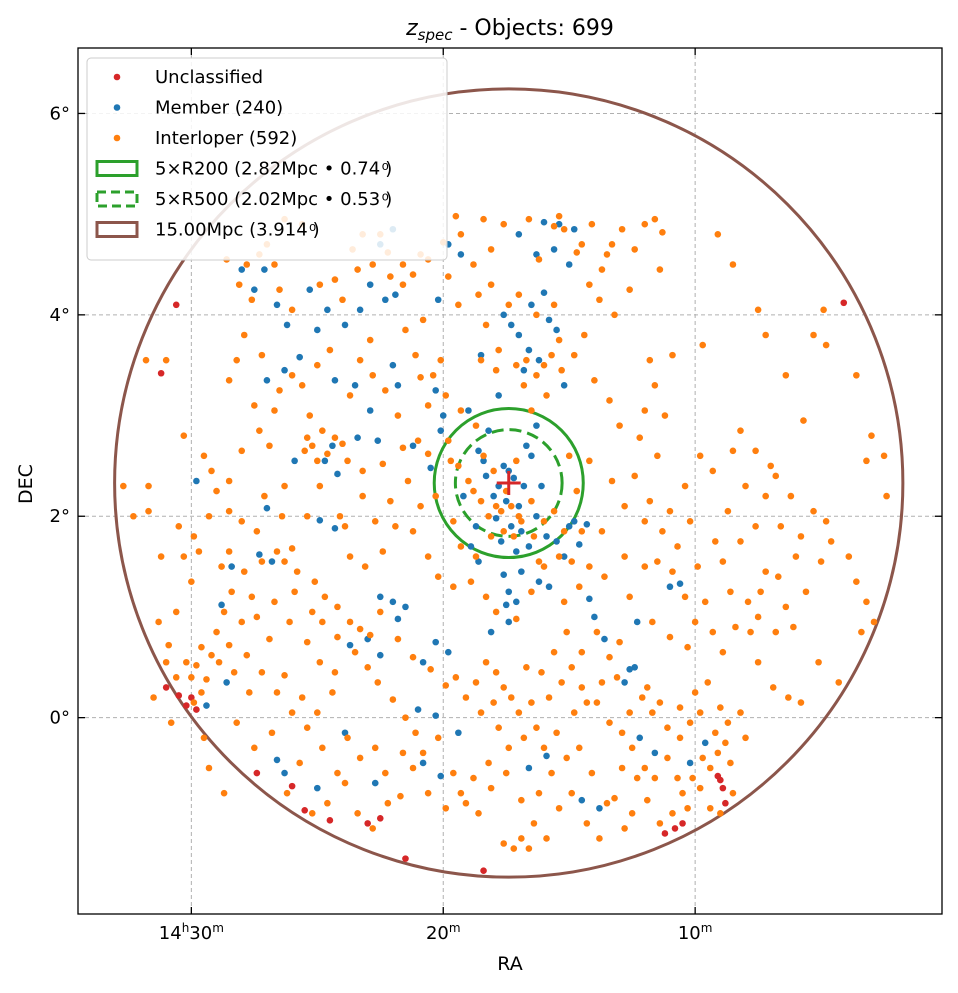  Describe the element at coordinates (695, 932) in the screenshot. I see `x-tick-label: 10m` at that location.